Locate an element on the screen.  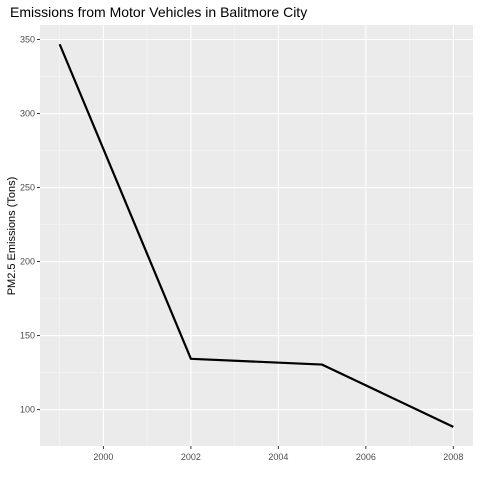
y-tick-label: 250 is located at coordinates (27, 188).